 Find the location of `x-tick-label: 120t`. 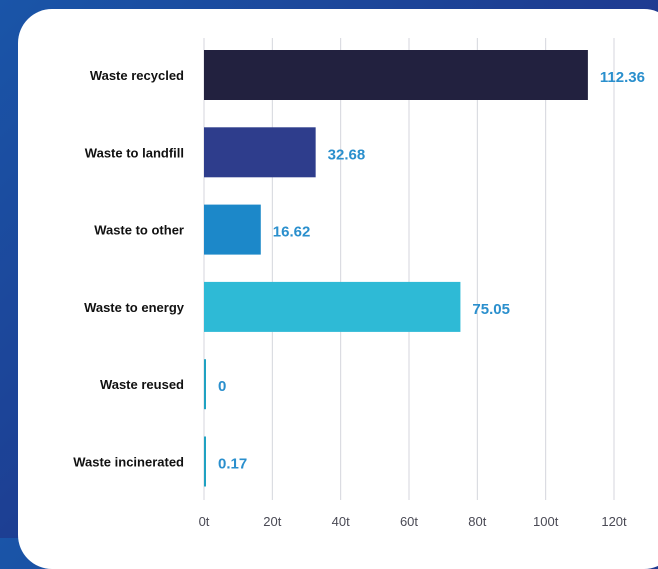

x-tick-label: 120t is located at coordinates (614, 521).